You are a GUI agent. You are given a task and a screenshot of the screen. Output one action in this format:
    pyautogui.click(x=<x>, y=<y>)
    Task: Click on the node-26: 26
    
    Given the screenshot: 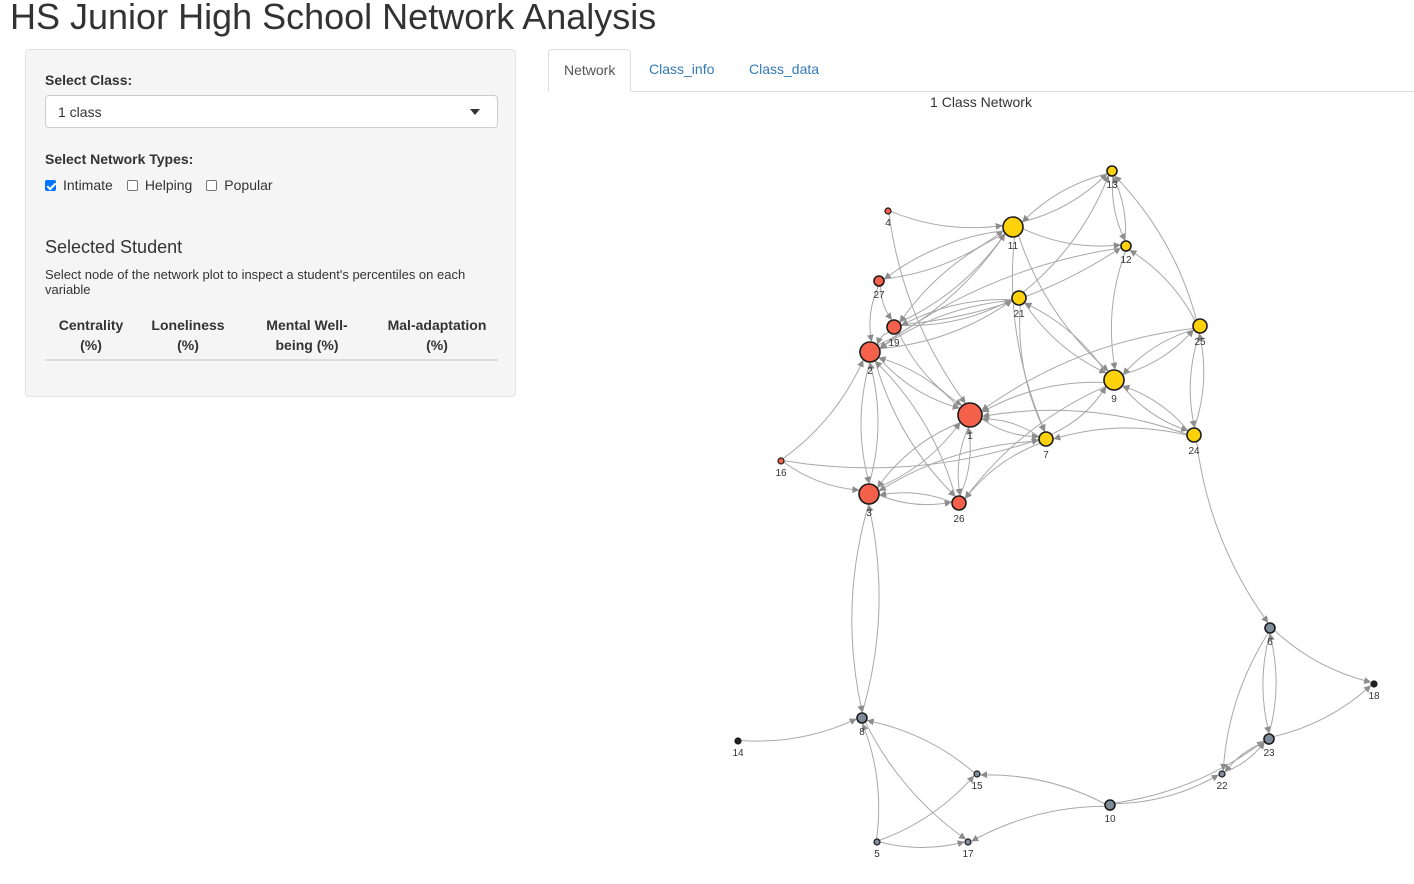 What is the action you would take?
    pyautogui.click(x=959, y=510)
    